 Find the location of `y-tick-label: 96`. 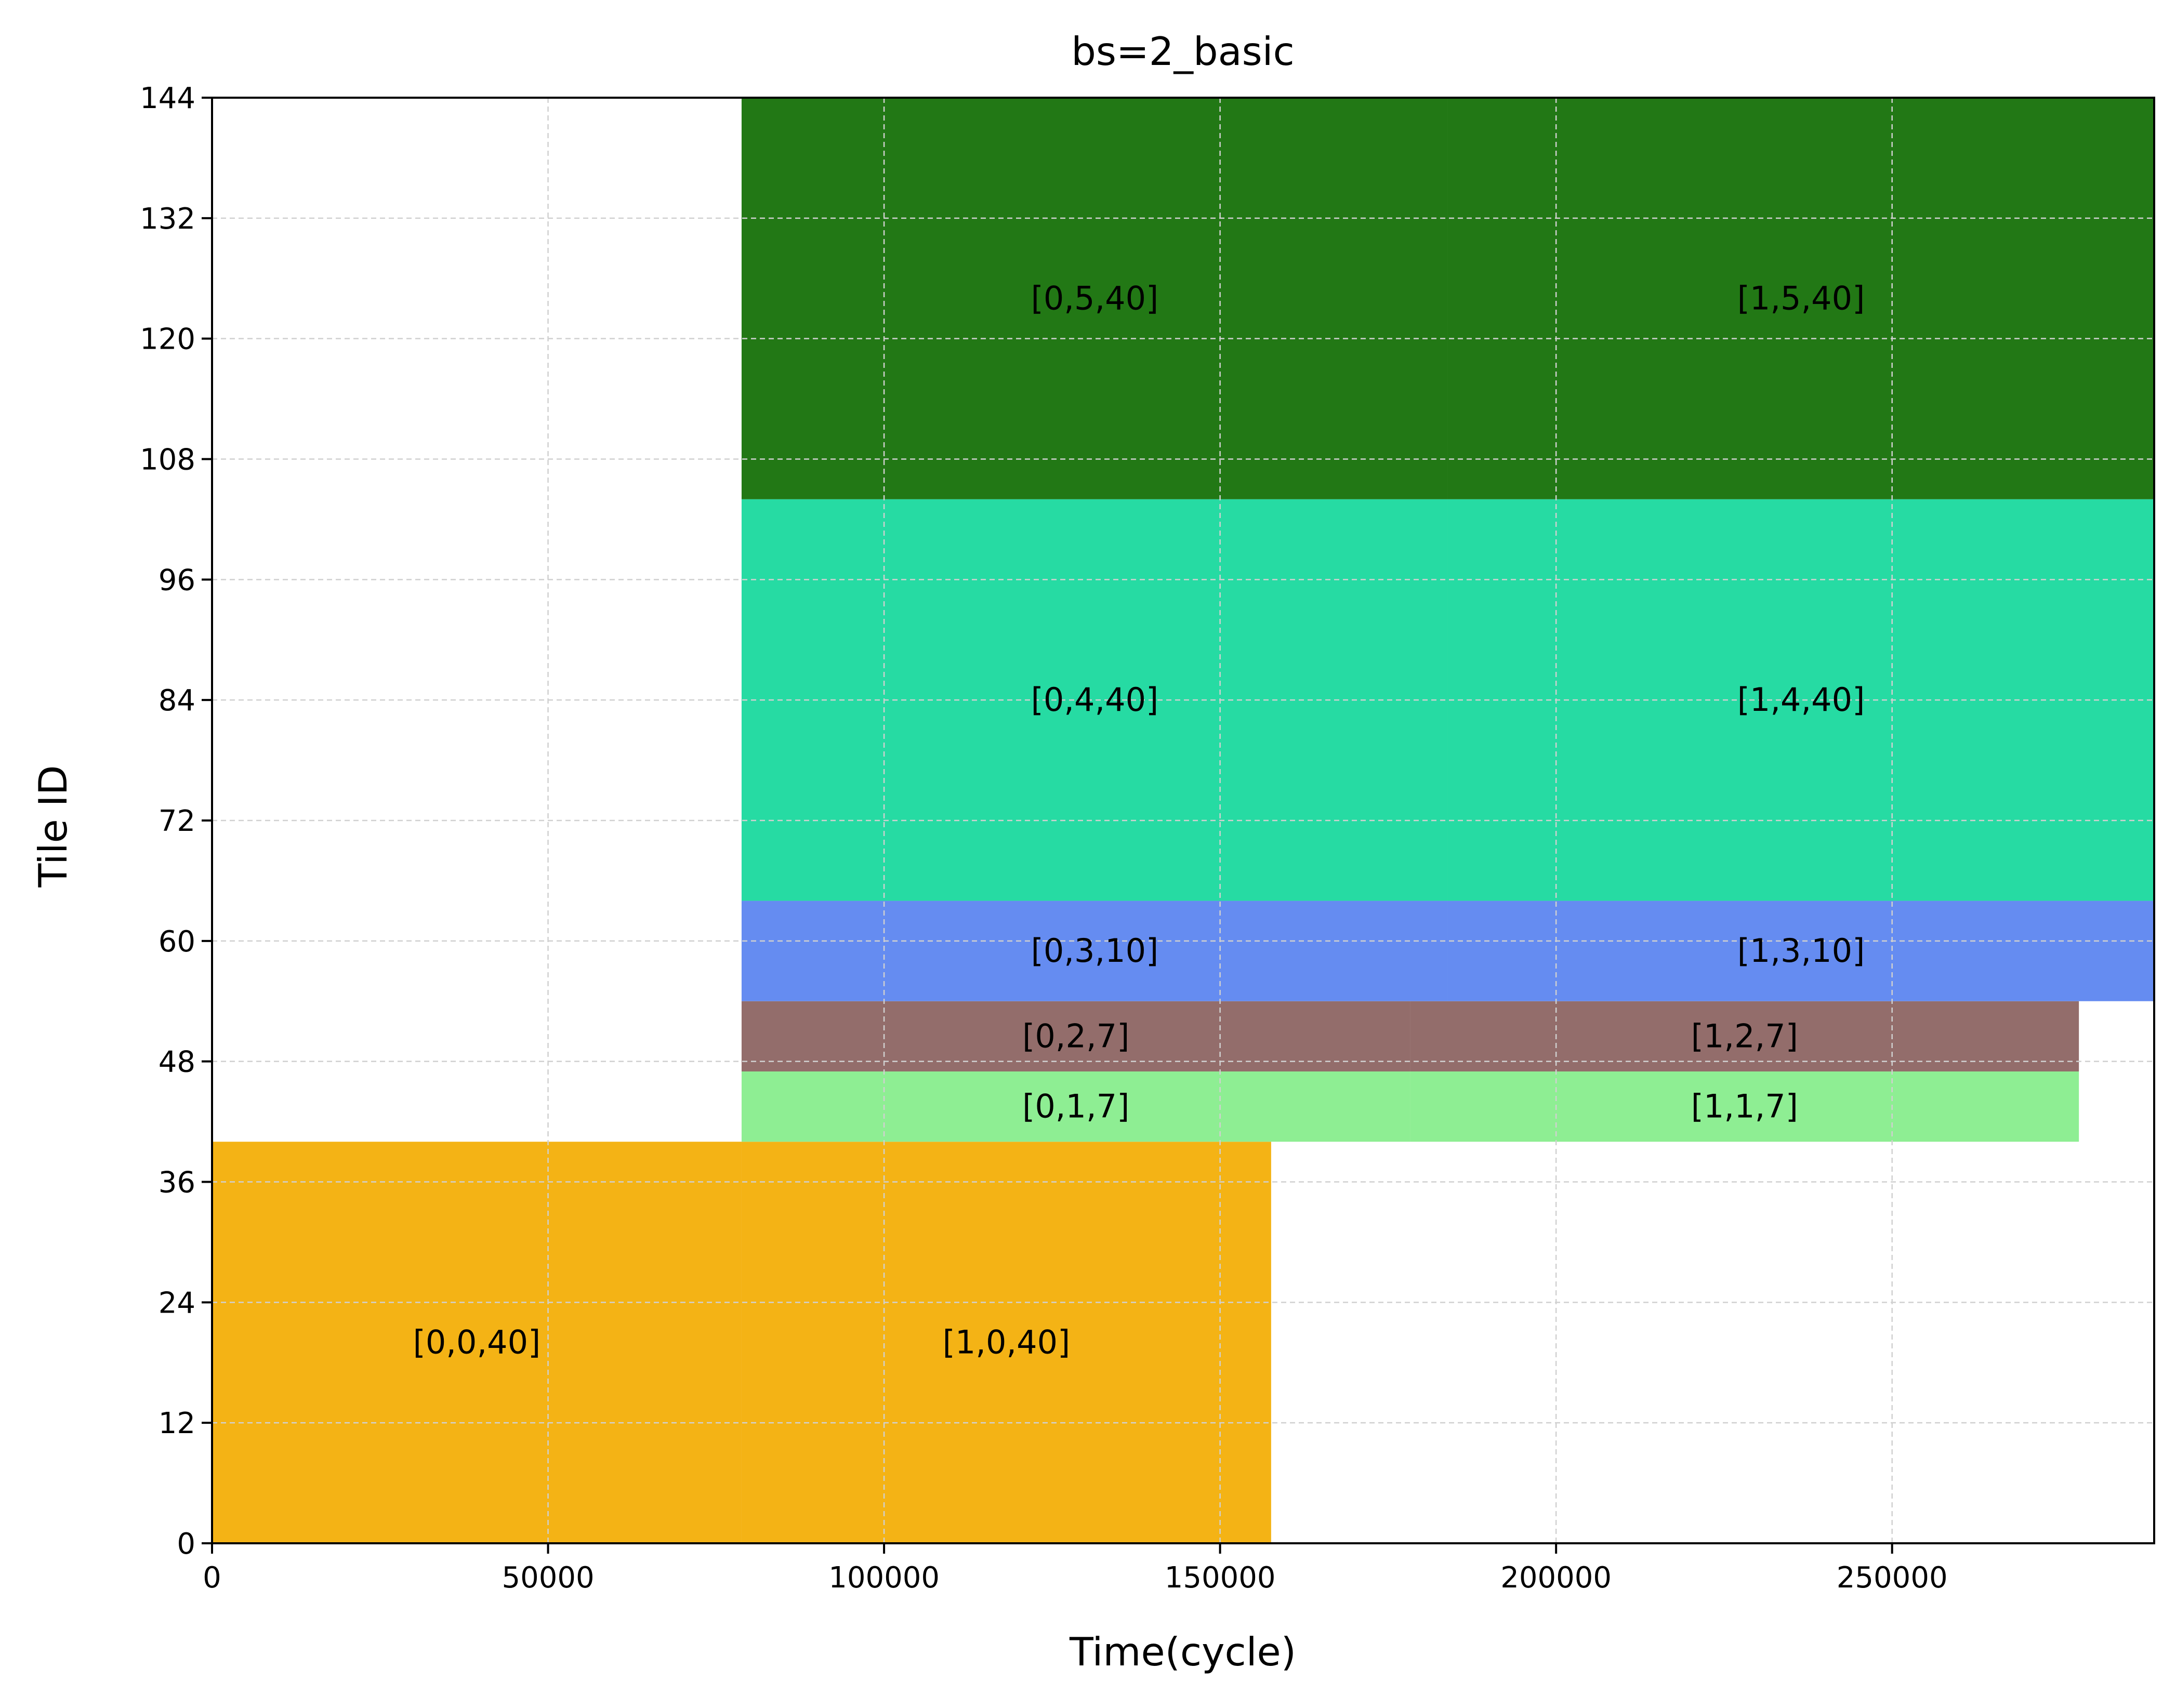

y-tick-label: 96 is located at coordinates (177, 580).